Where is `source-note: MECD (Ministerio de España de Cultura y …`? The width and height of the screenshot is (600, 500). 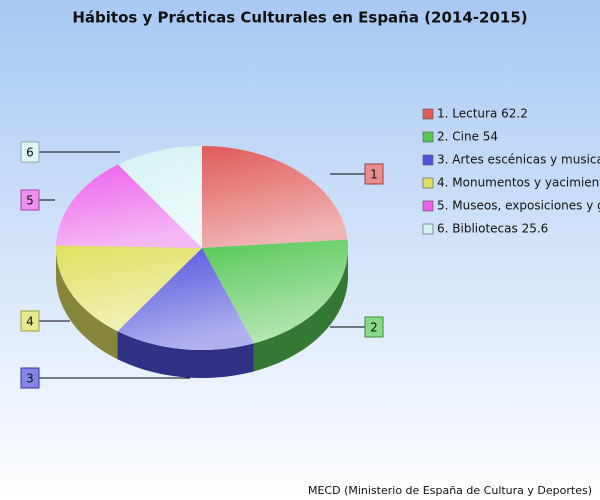
source-note: MECD (Ministerio de España de Cultura y … is located at coordinates (450, 490).